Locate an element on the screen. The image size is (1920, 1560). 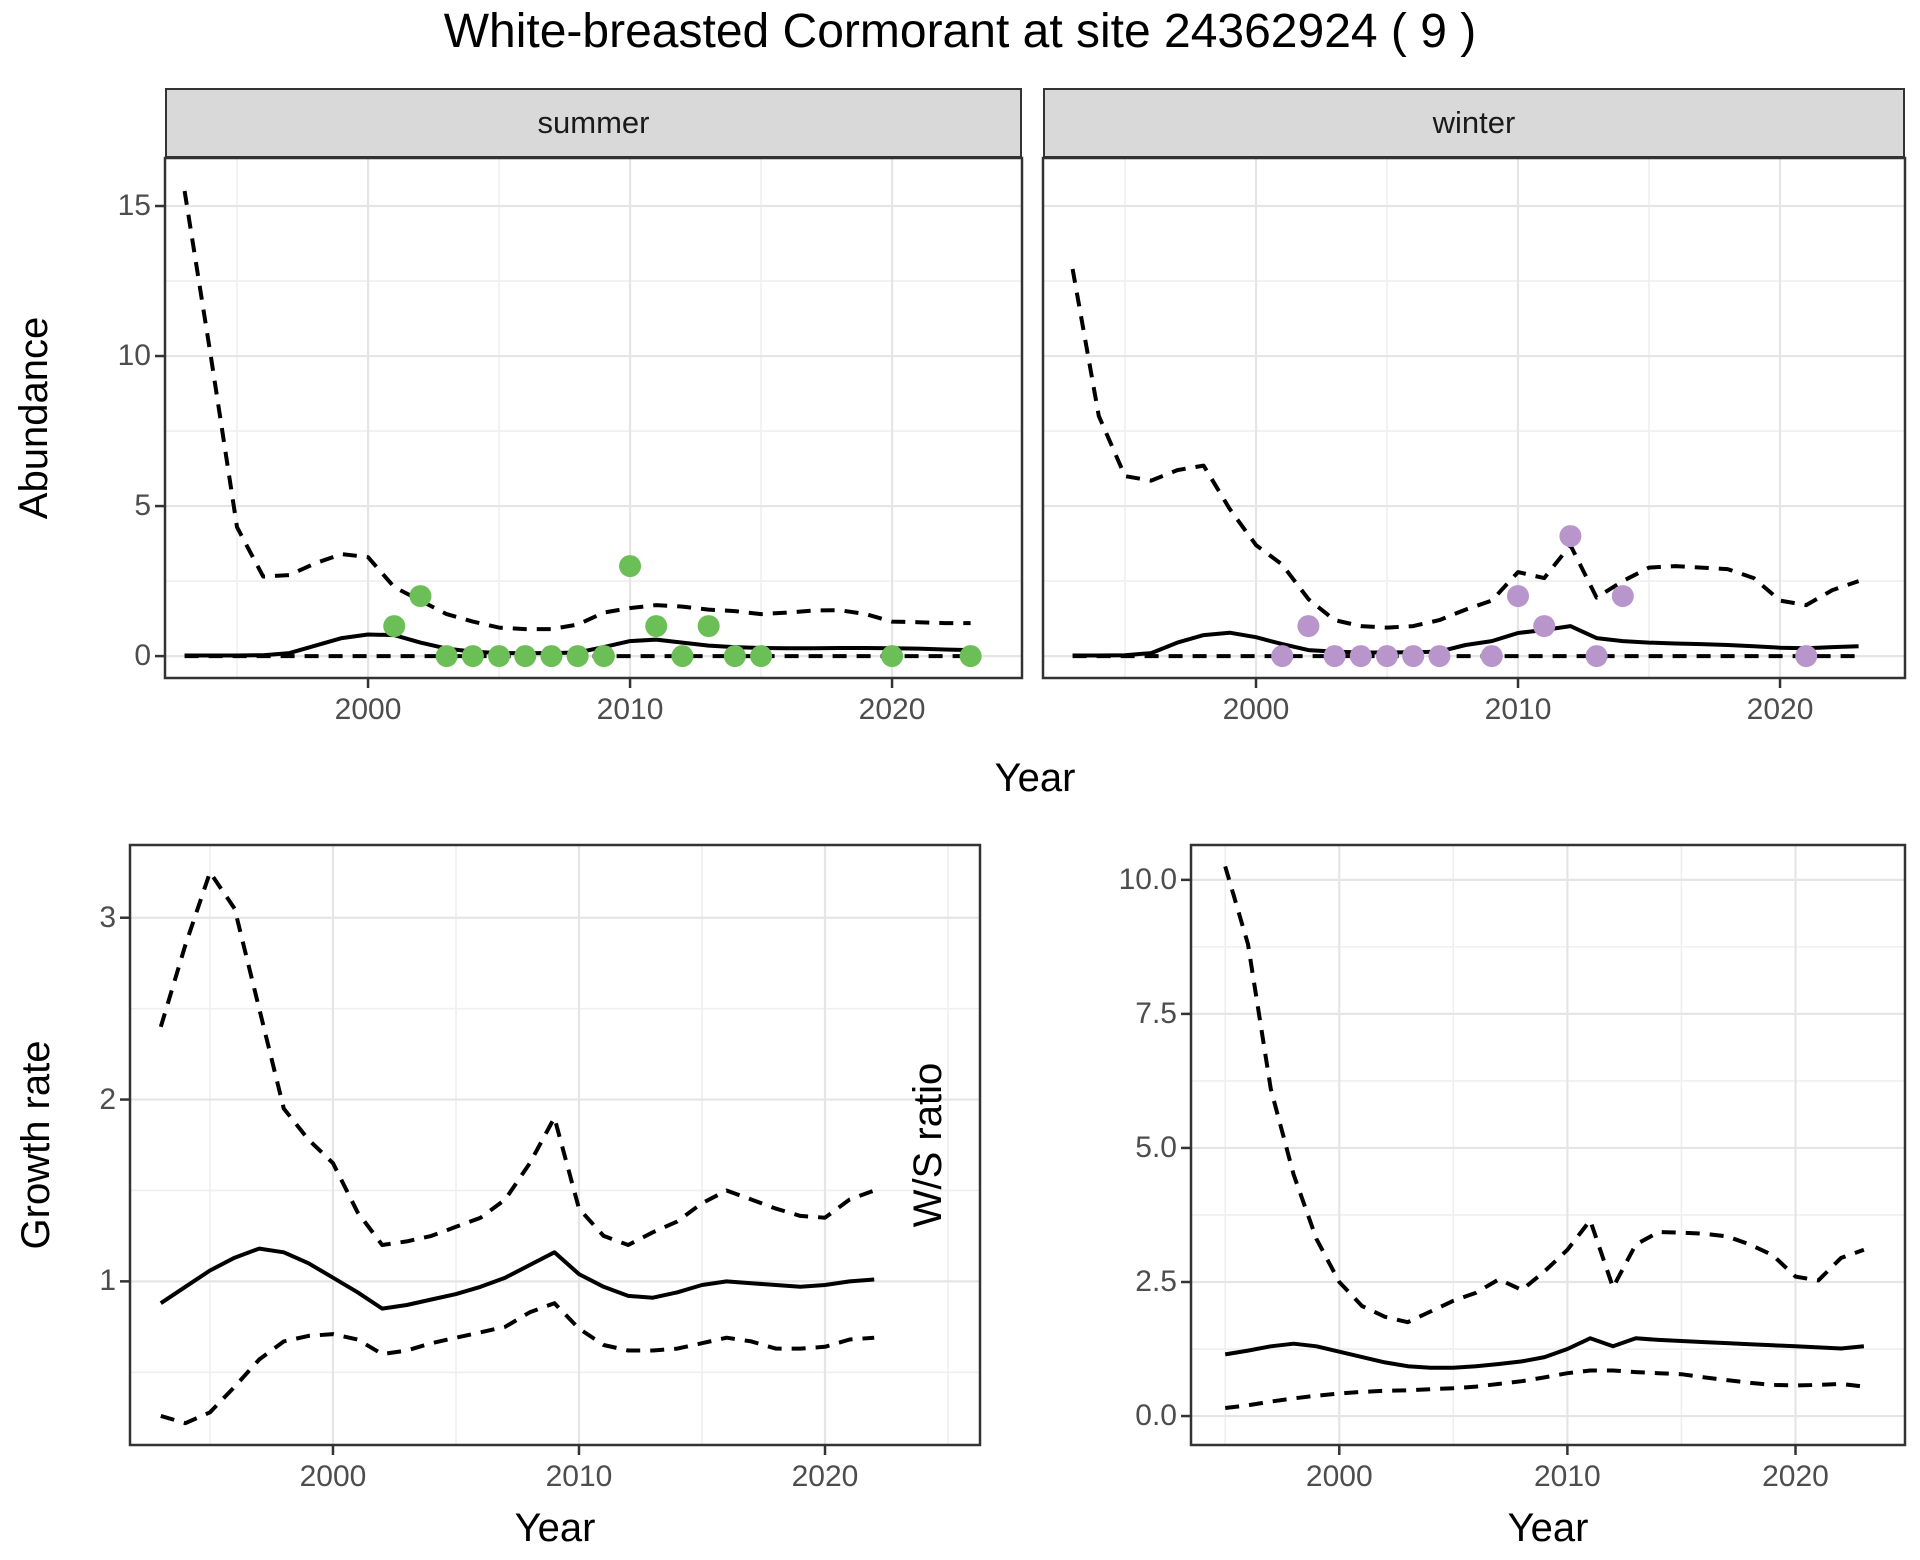
y-tick-label: 0.0 is located at coordinates (1156, 1416).